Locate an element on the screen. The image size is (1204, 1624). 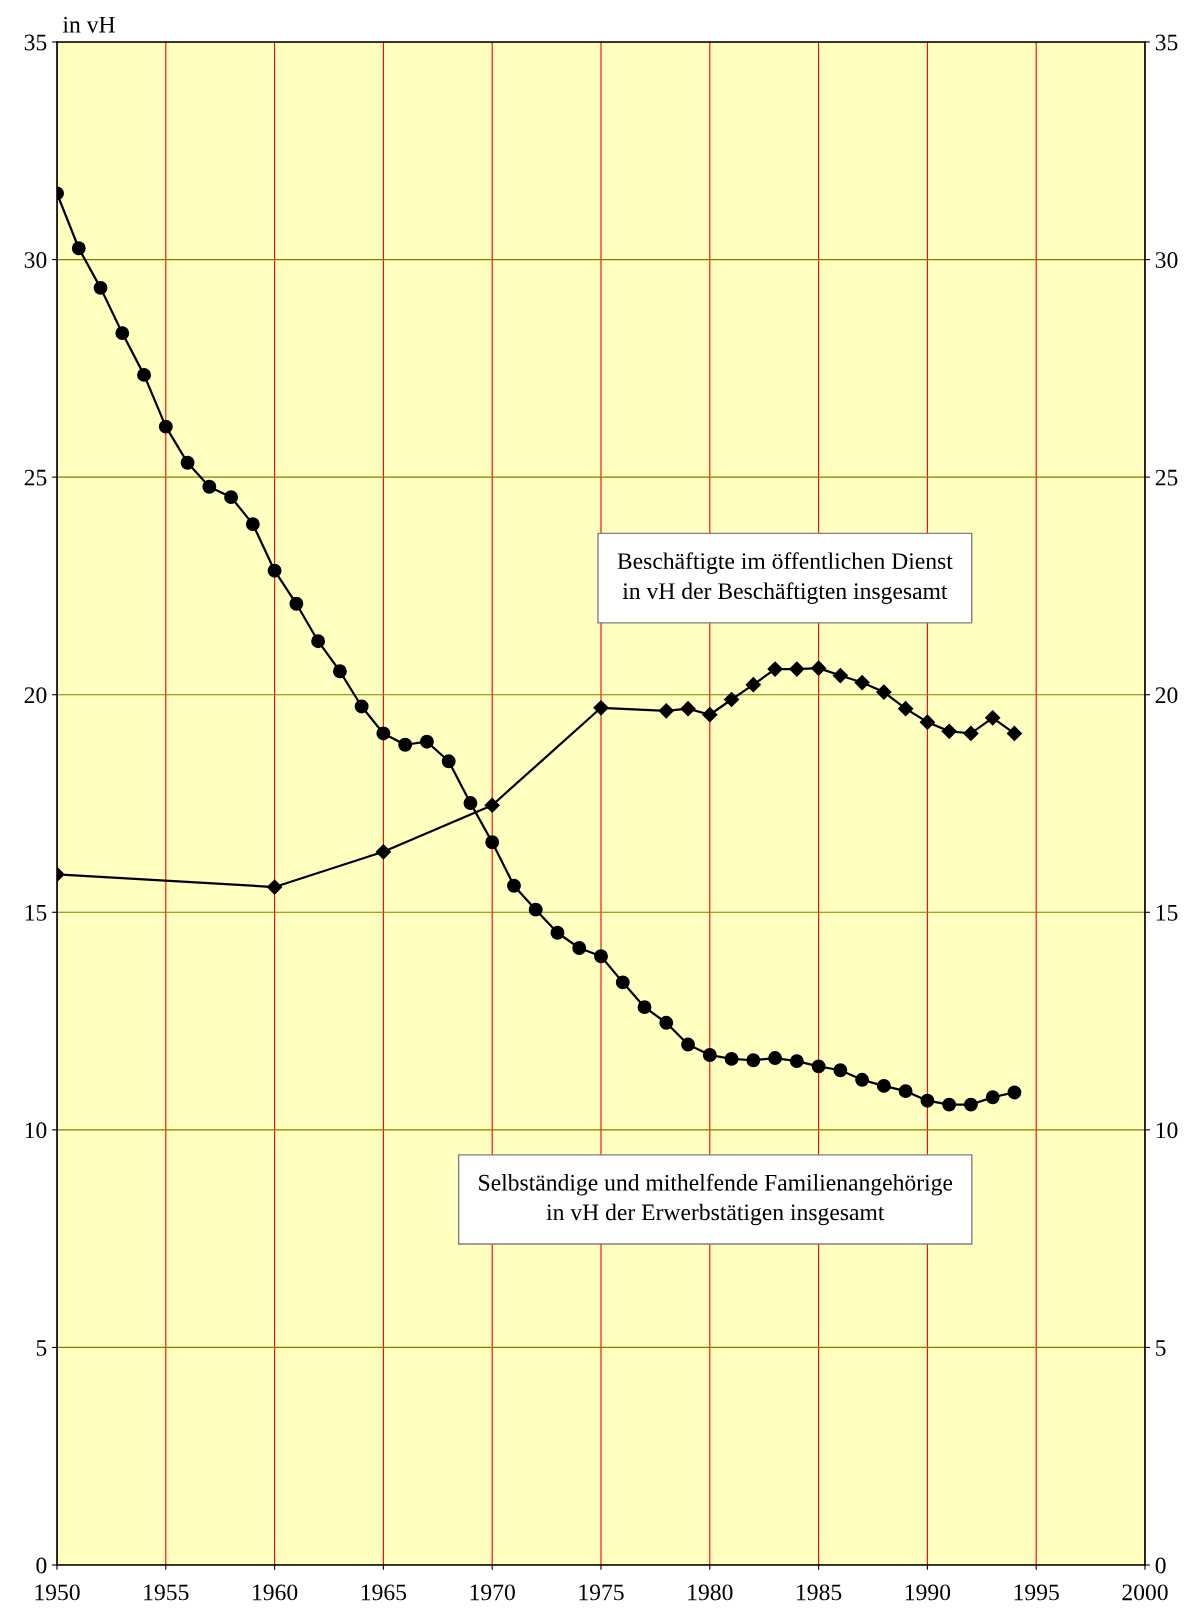
x-tick-label: 1980 is located at coordinates (710, 1592).